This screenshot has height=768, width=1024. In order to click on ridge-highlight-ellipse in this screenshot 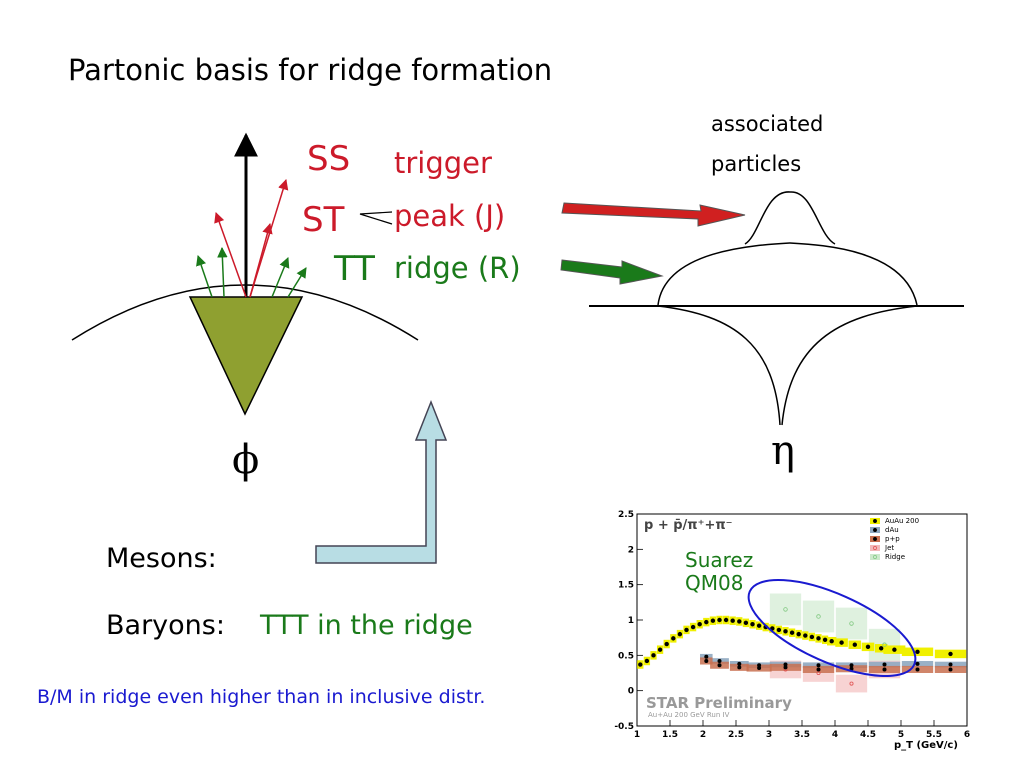, I will do `click(832, 628)`.